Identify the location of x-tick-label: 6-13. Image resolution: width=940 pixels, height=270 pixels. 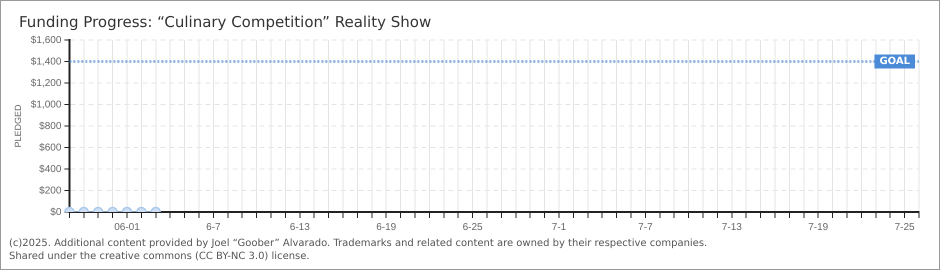
(300, 227).